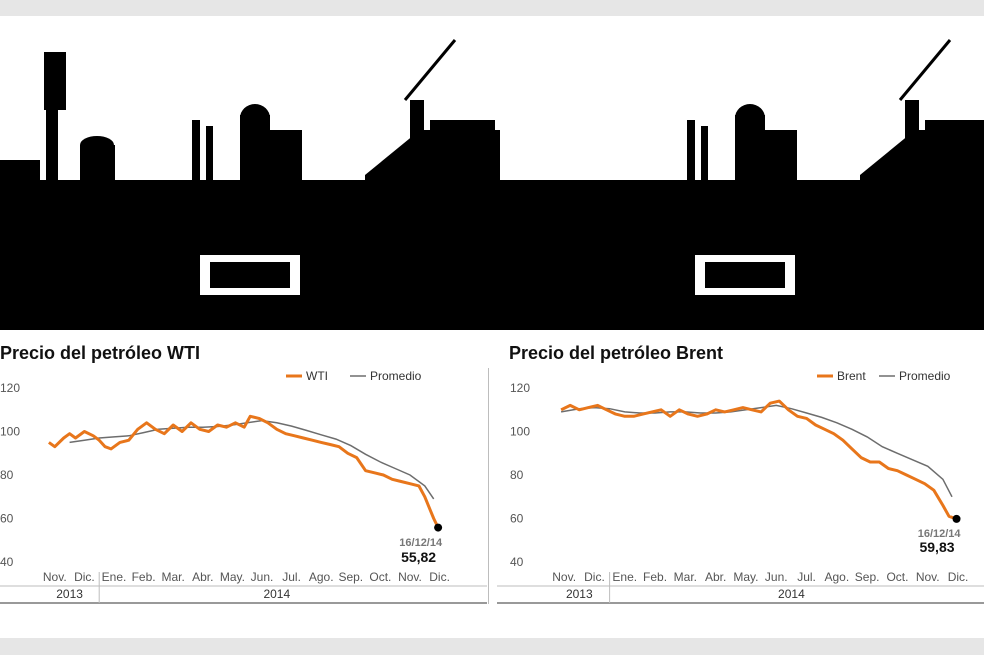 Image resolution: width=984 pixels, height=655 pixels. Describe the element at coordinates (492, 646) in the screenshot. I see `bottom-band` at that location.